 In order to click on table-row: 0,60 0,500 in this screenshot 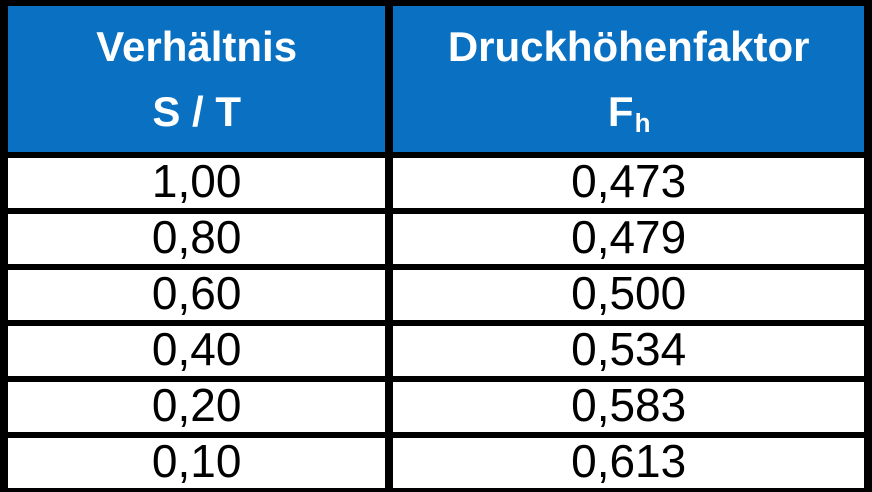, I will do `click(436, 295)`.